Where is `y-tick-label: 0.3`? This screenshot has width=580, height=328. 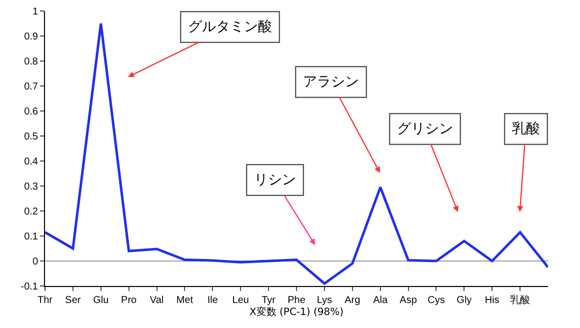
y-tick-label: 0.3 is located at coordinates (31, 187).